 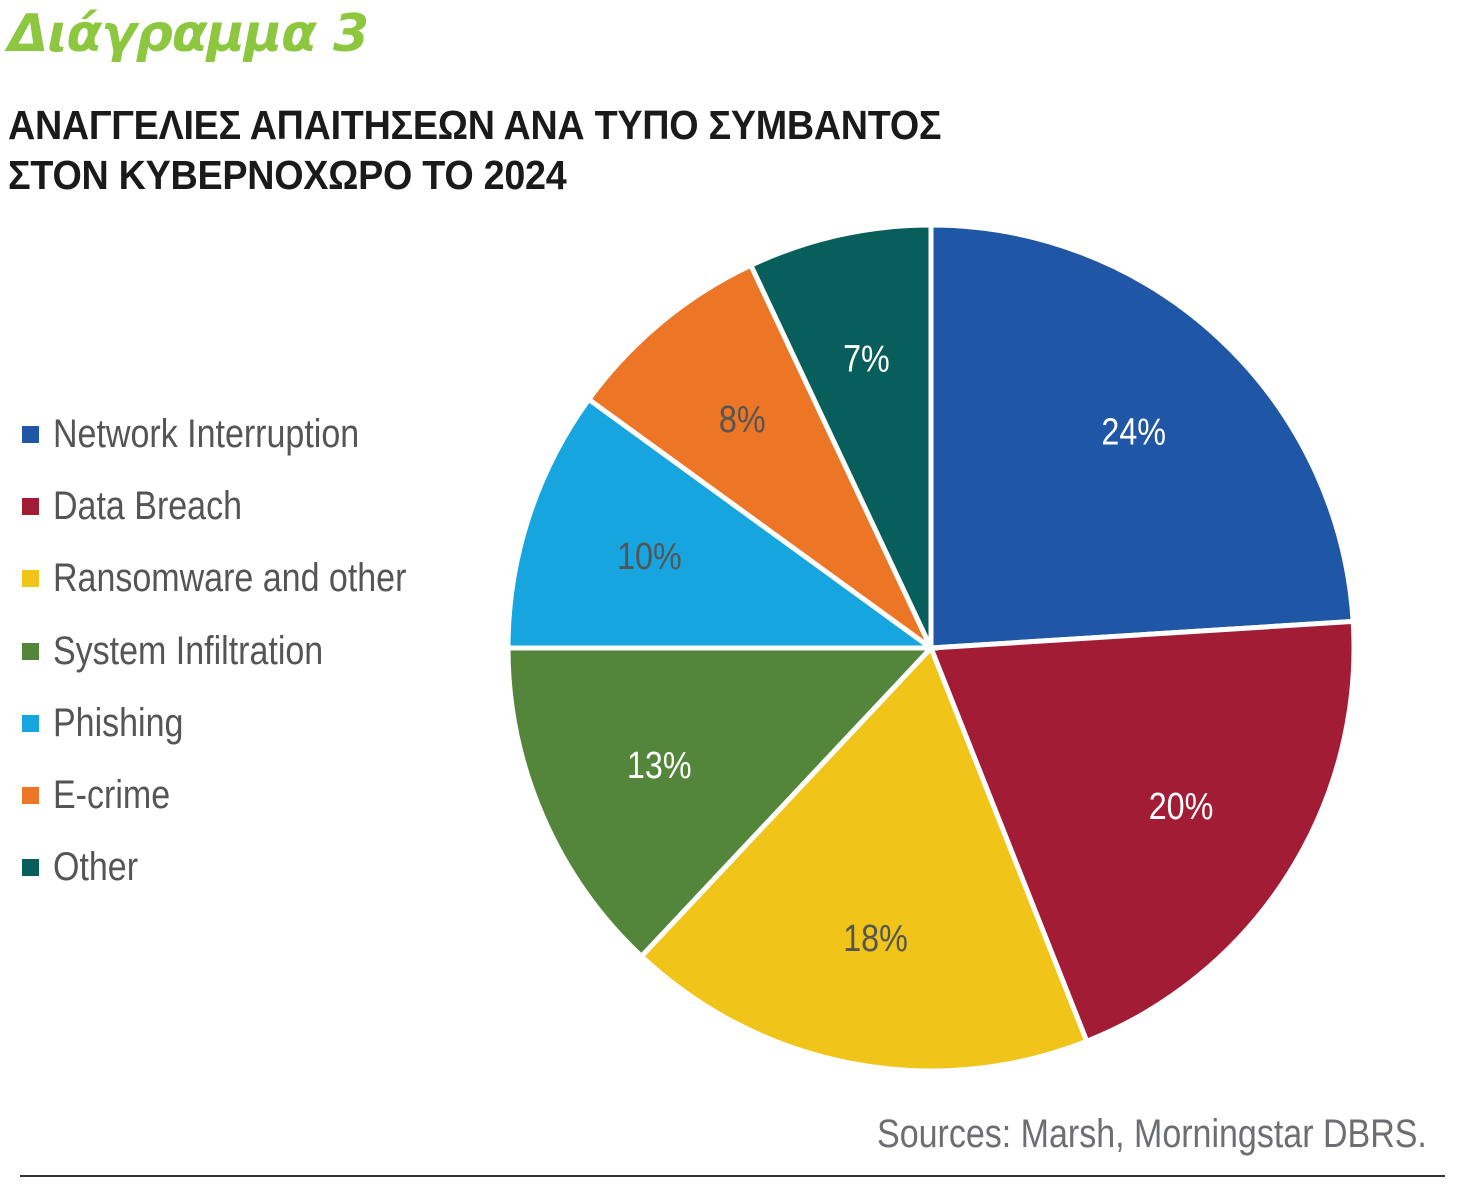 What do you see at coordinates (30, 579) in the screenshot?
I see `legend-swatch-ransomware-and-other` at bounding box center [30, 579].